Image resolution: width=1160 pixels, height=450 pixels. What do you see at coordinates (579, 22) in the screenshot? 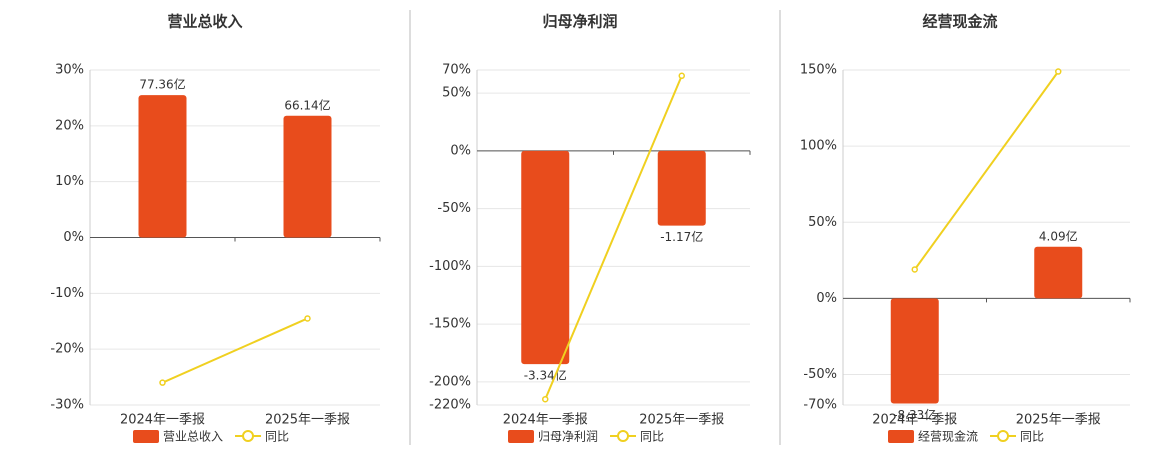
I see `chart-title: 归母净利润` at bounding box center [579, 22].